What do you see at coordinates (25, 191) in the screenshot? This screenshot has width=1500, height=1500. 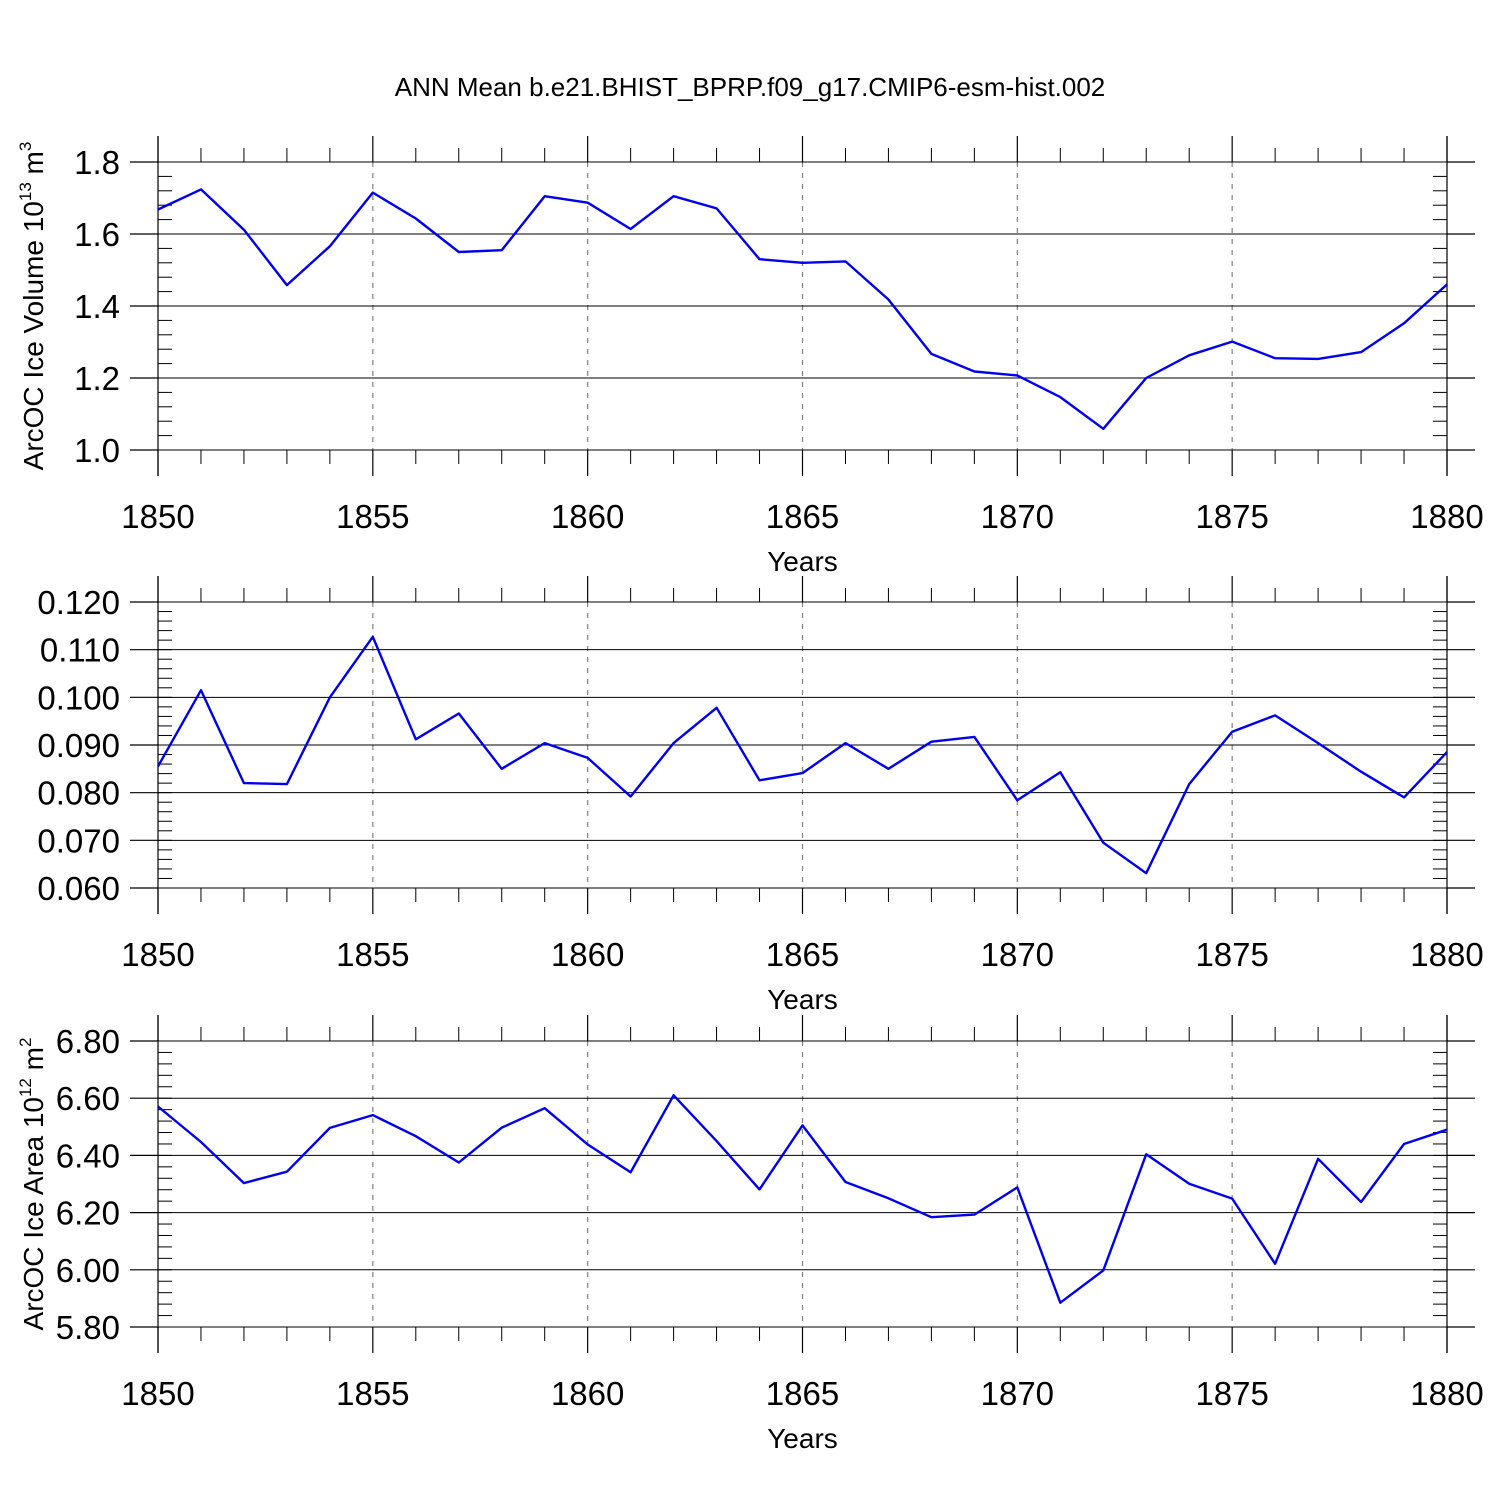 I see `y-axis-label-exponent: 13` at bounding box center [25, 191].